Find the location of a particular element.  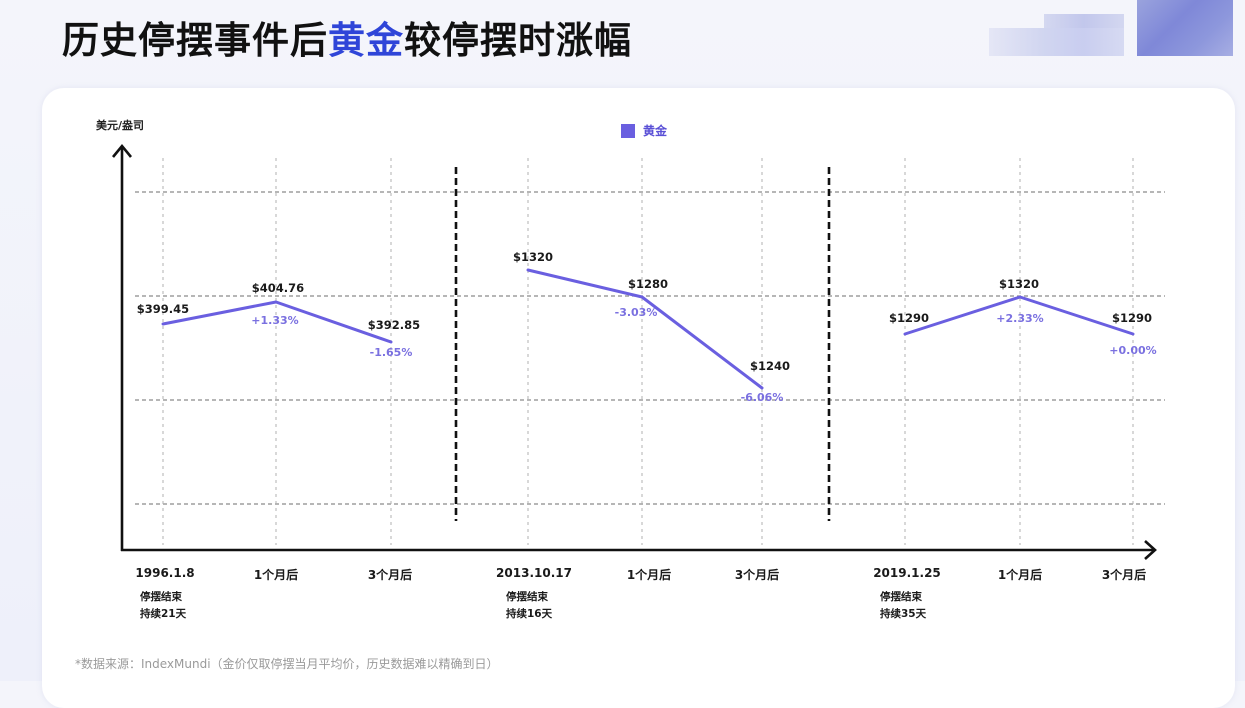

gold-series is located at coordinates (648, 329).